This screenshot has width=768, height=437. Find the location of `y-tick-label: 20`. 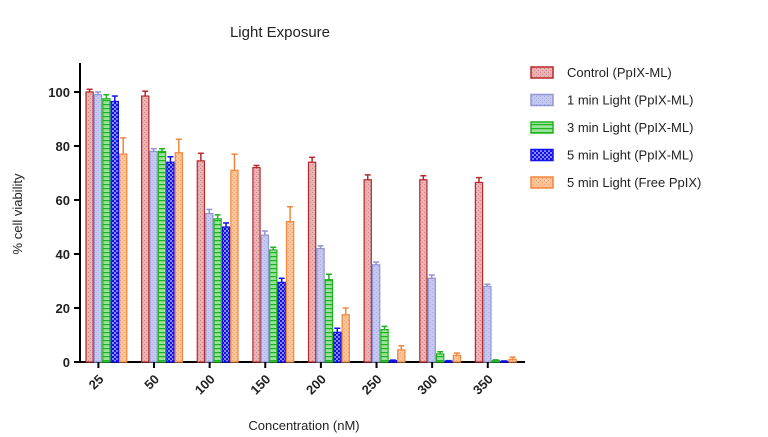

y-tick-label: 20 is located at coordinates (63, 308).